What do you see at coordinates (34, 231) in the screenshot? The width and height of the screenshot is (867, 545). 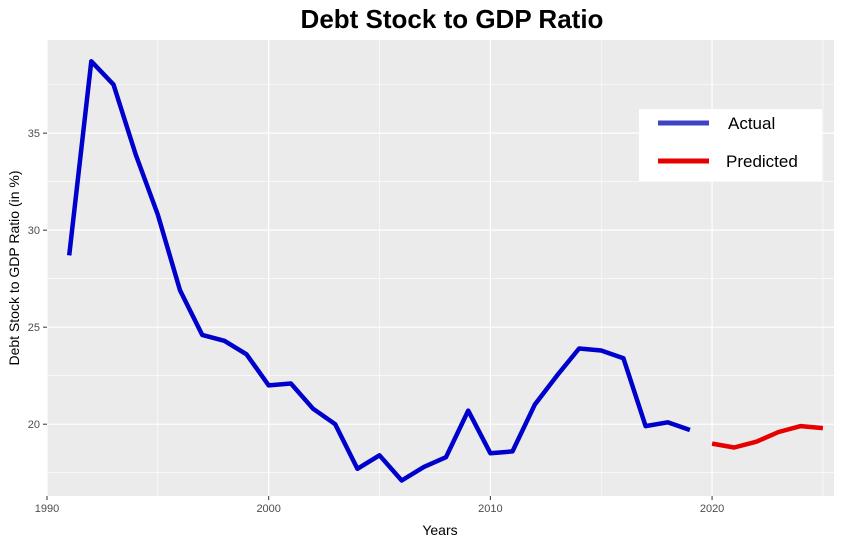 I see `y-tick-label: 30` at bounding box center [34, 231].